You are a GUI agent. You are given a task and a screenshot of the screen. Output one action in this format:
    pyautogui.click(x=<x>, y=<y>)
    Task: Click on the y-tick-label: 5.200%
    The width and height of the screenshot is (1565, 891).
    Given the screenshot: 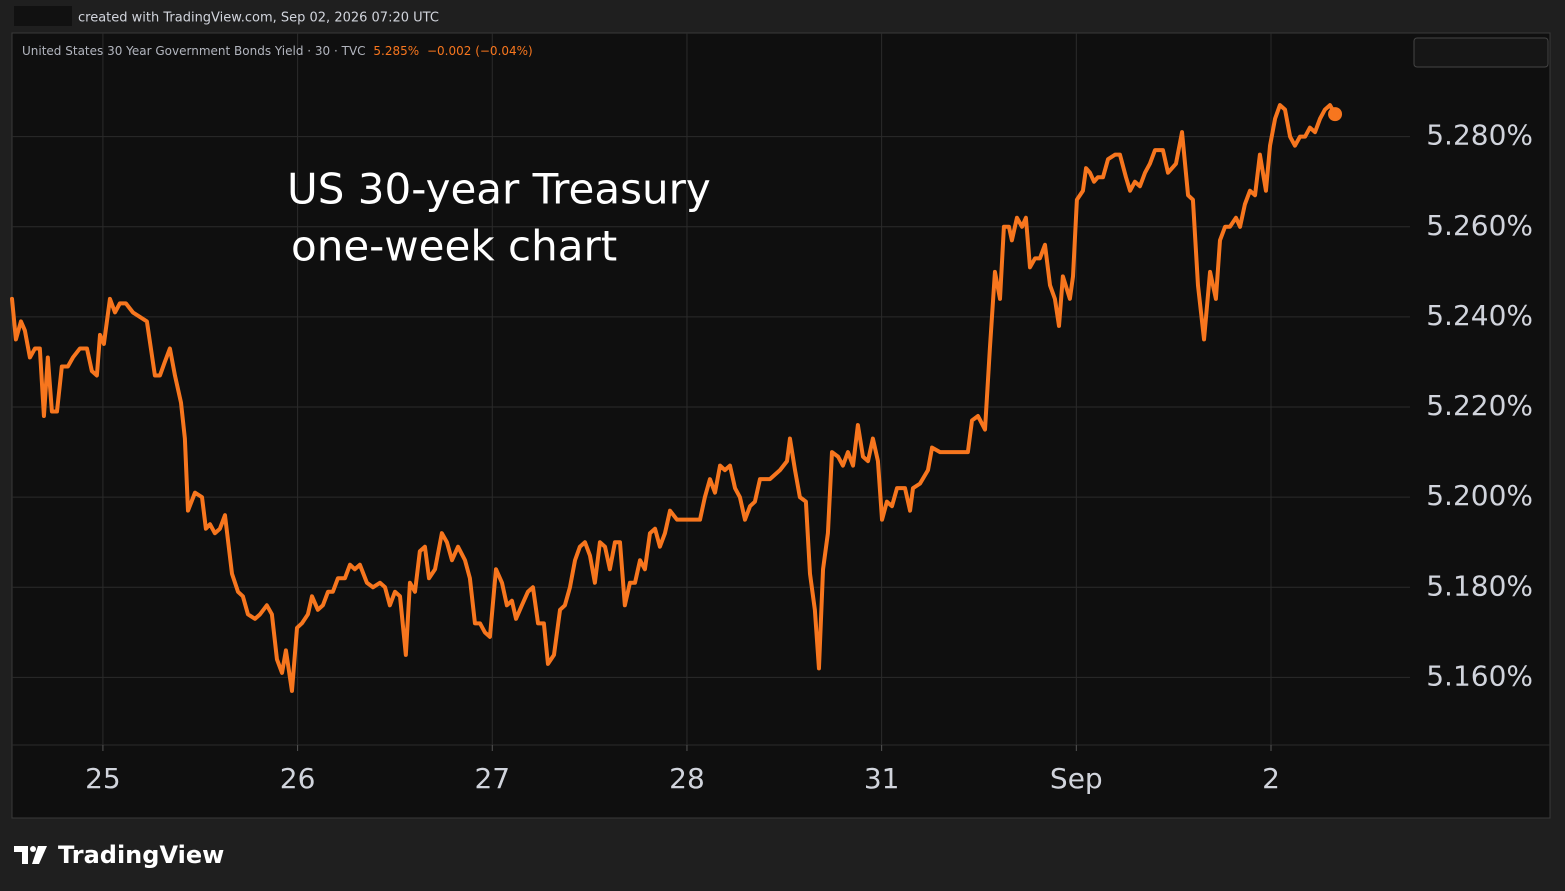 What is the action you would take?
    pyautogui.click(x=1479, y=495)
    